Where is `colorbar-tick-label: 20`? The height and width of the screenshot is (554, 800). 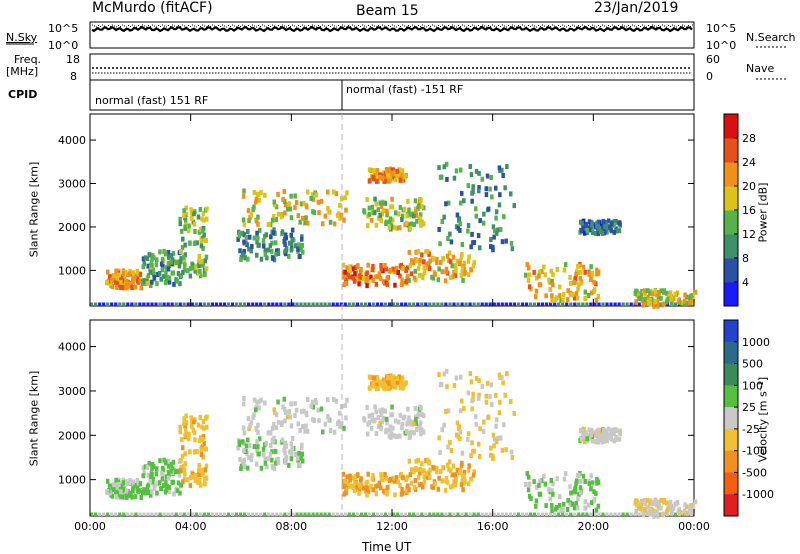
colorbar-tick-label: 20 is located at coordinates (749, 186).